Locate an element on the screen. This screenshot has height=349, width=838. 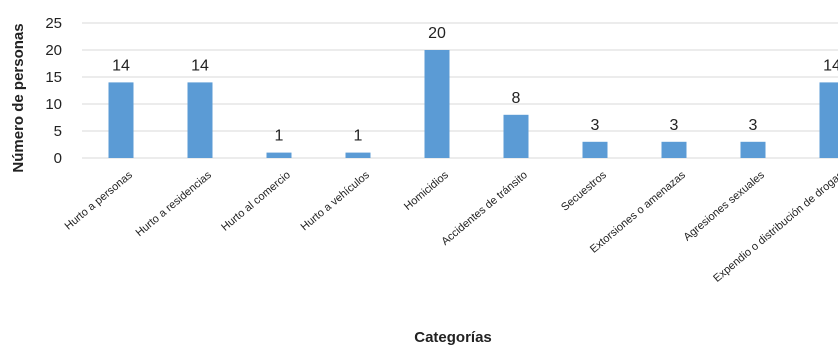
category-label: Accidentes de tránsito is located at coordinates (484, 208).